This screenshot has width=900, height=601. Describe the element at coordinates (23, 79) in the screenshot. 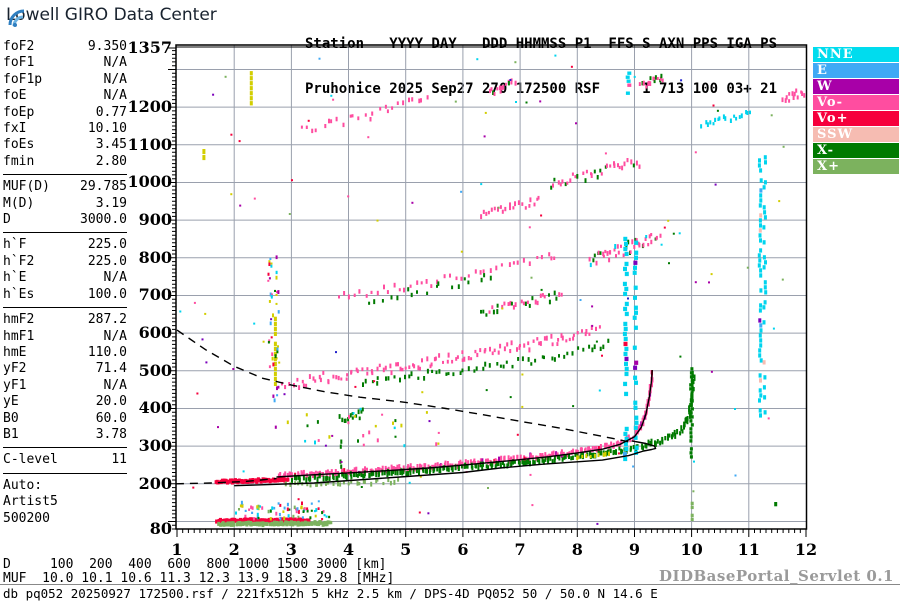

I see `param-label: foF1p` at that location.